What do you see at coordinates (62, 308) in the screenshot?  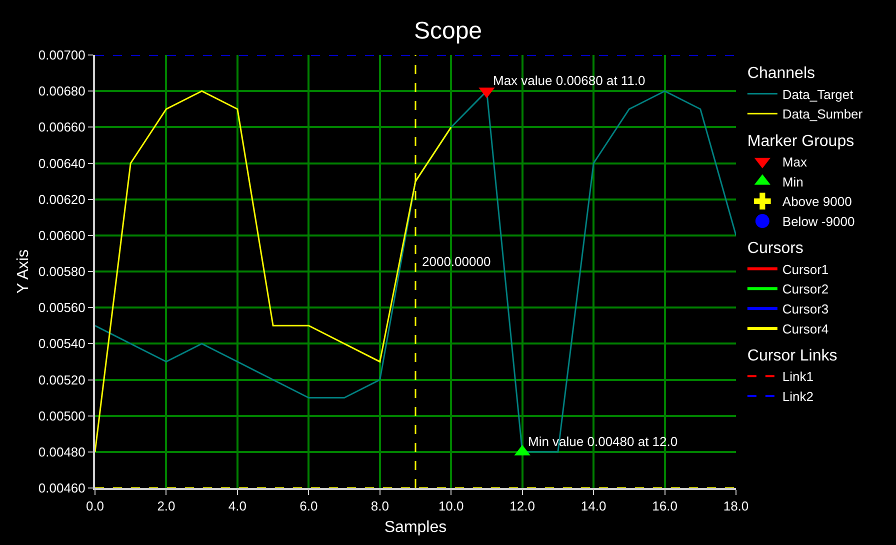 I see `y-tick-label: 0.00560` at bounding box center [62, 308].